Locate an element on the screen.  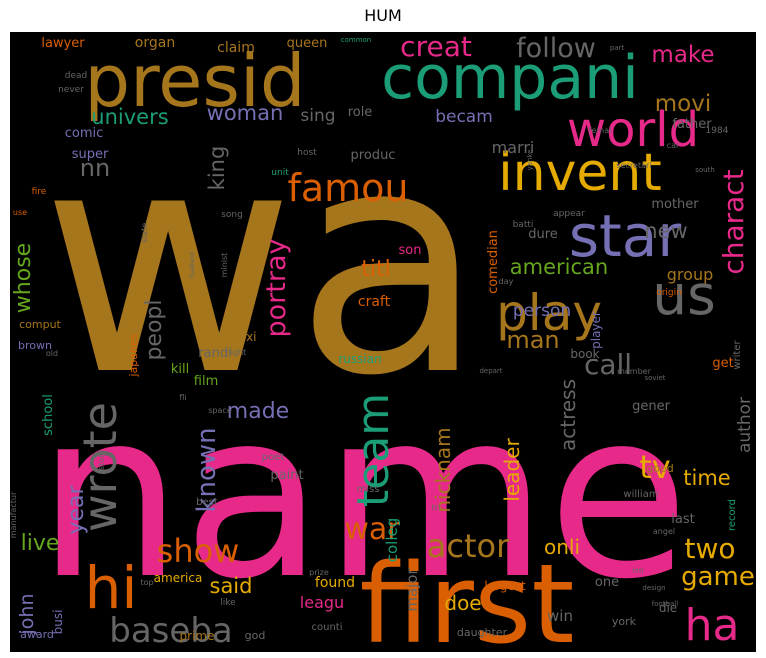
word-top: top is located at coordinates (146, 582).